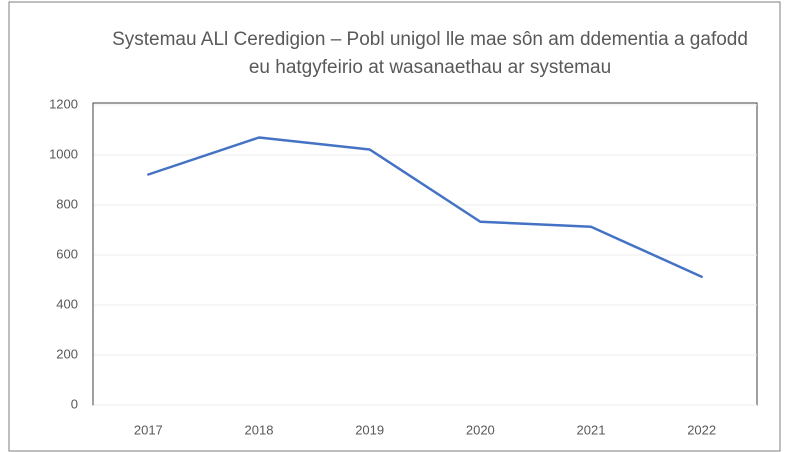 Image resolution: width=791 pixels, height=452 pixels. What do you see at coordinates (591, 429) in the screenshot?
I see `x-tick-label: 2021` at bounding box center [591, 429].